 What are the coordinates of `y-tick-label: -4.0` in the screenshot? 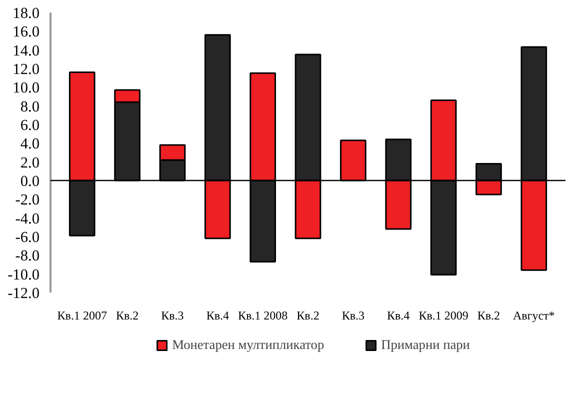 It's located at (27, 219).